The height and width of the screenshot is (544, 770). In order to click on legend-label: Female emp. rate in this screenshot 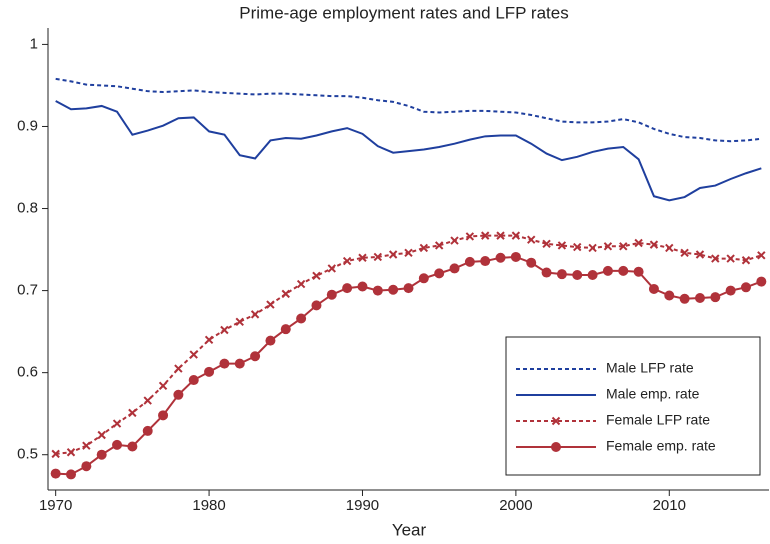, I will do `click(661, 446)`.